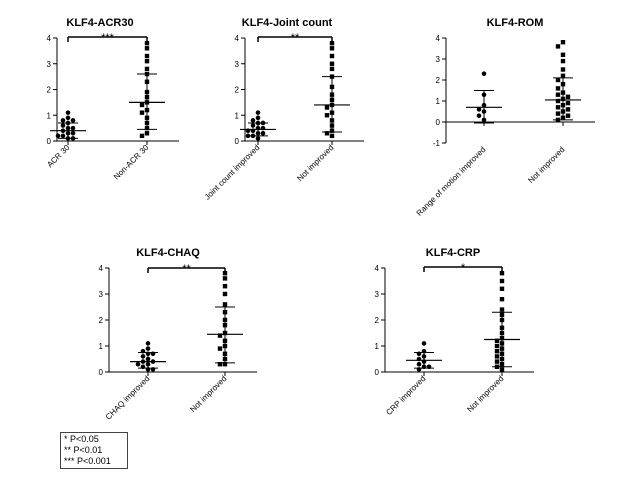 The image size is (624, 480). I want to click on chart-panel-5: KLF4-CRP 0 1 2 3 4 CRP improved Not improved *, so click(454, 332).